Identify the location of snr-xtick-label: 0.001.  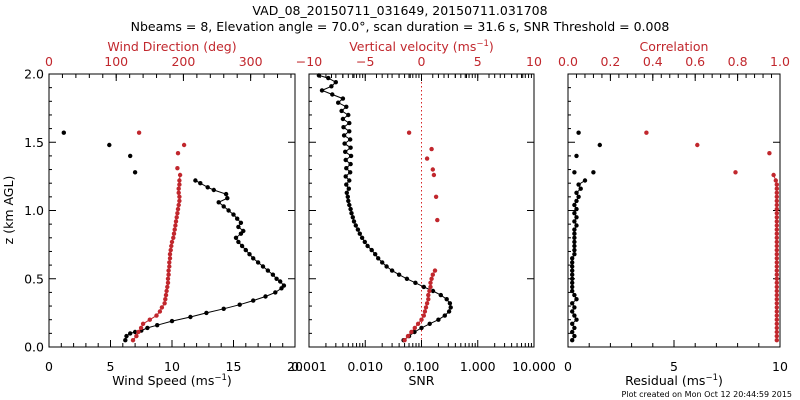
(309, 366).